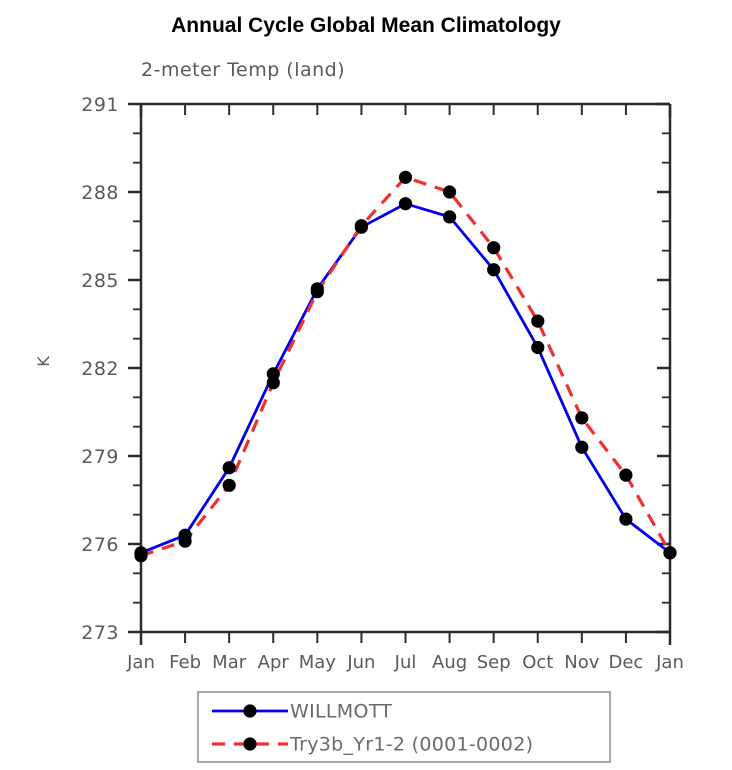  I want to click on y-tick-label: 282, so click(100, 369).